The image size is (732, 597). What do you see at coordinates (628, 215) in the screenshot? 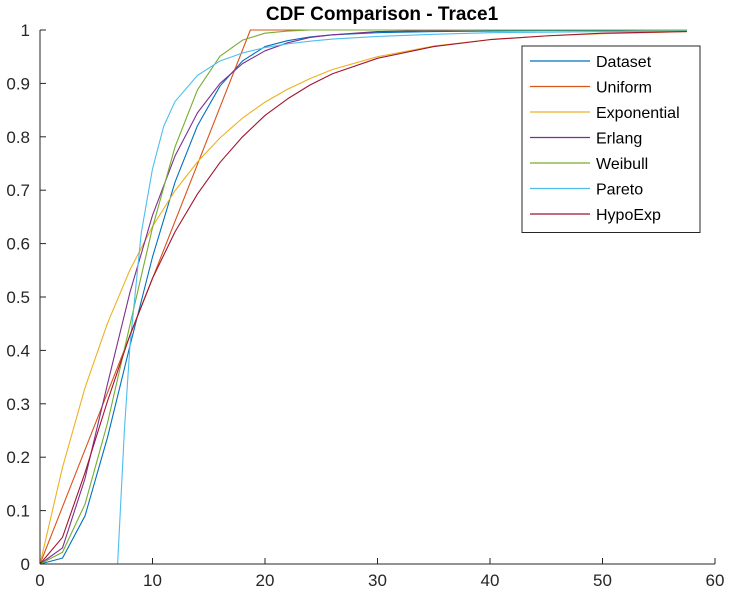
I see `legend-label: HypoExp` at bounding box center [628, 215].